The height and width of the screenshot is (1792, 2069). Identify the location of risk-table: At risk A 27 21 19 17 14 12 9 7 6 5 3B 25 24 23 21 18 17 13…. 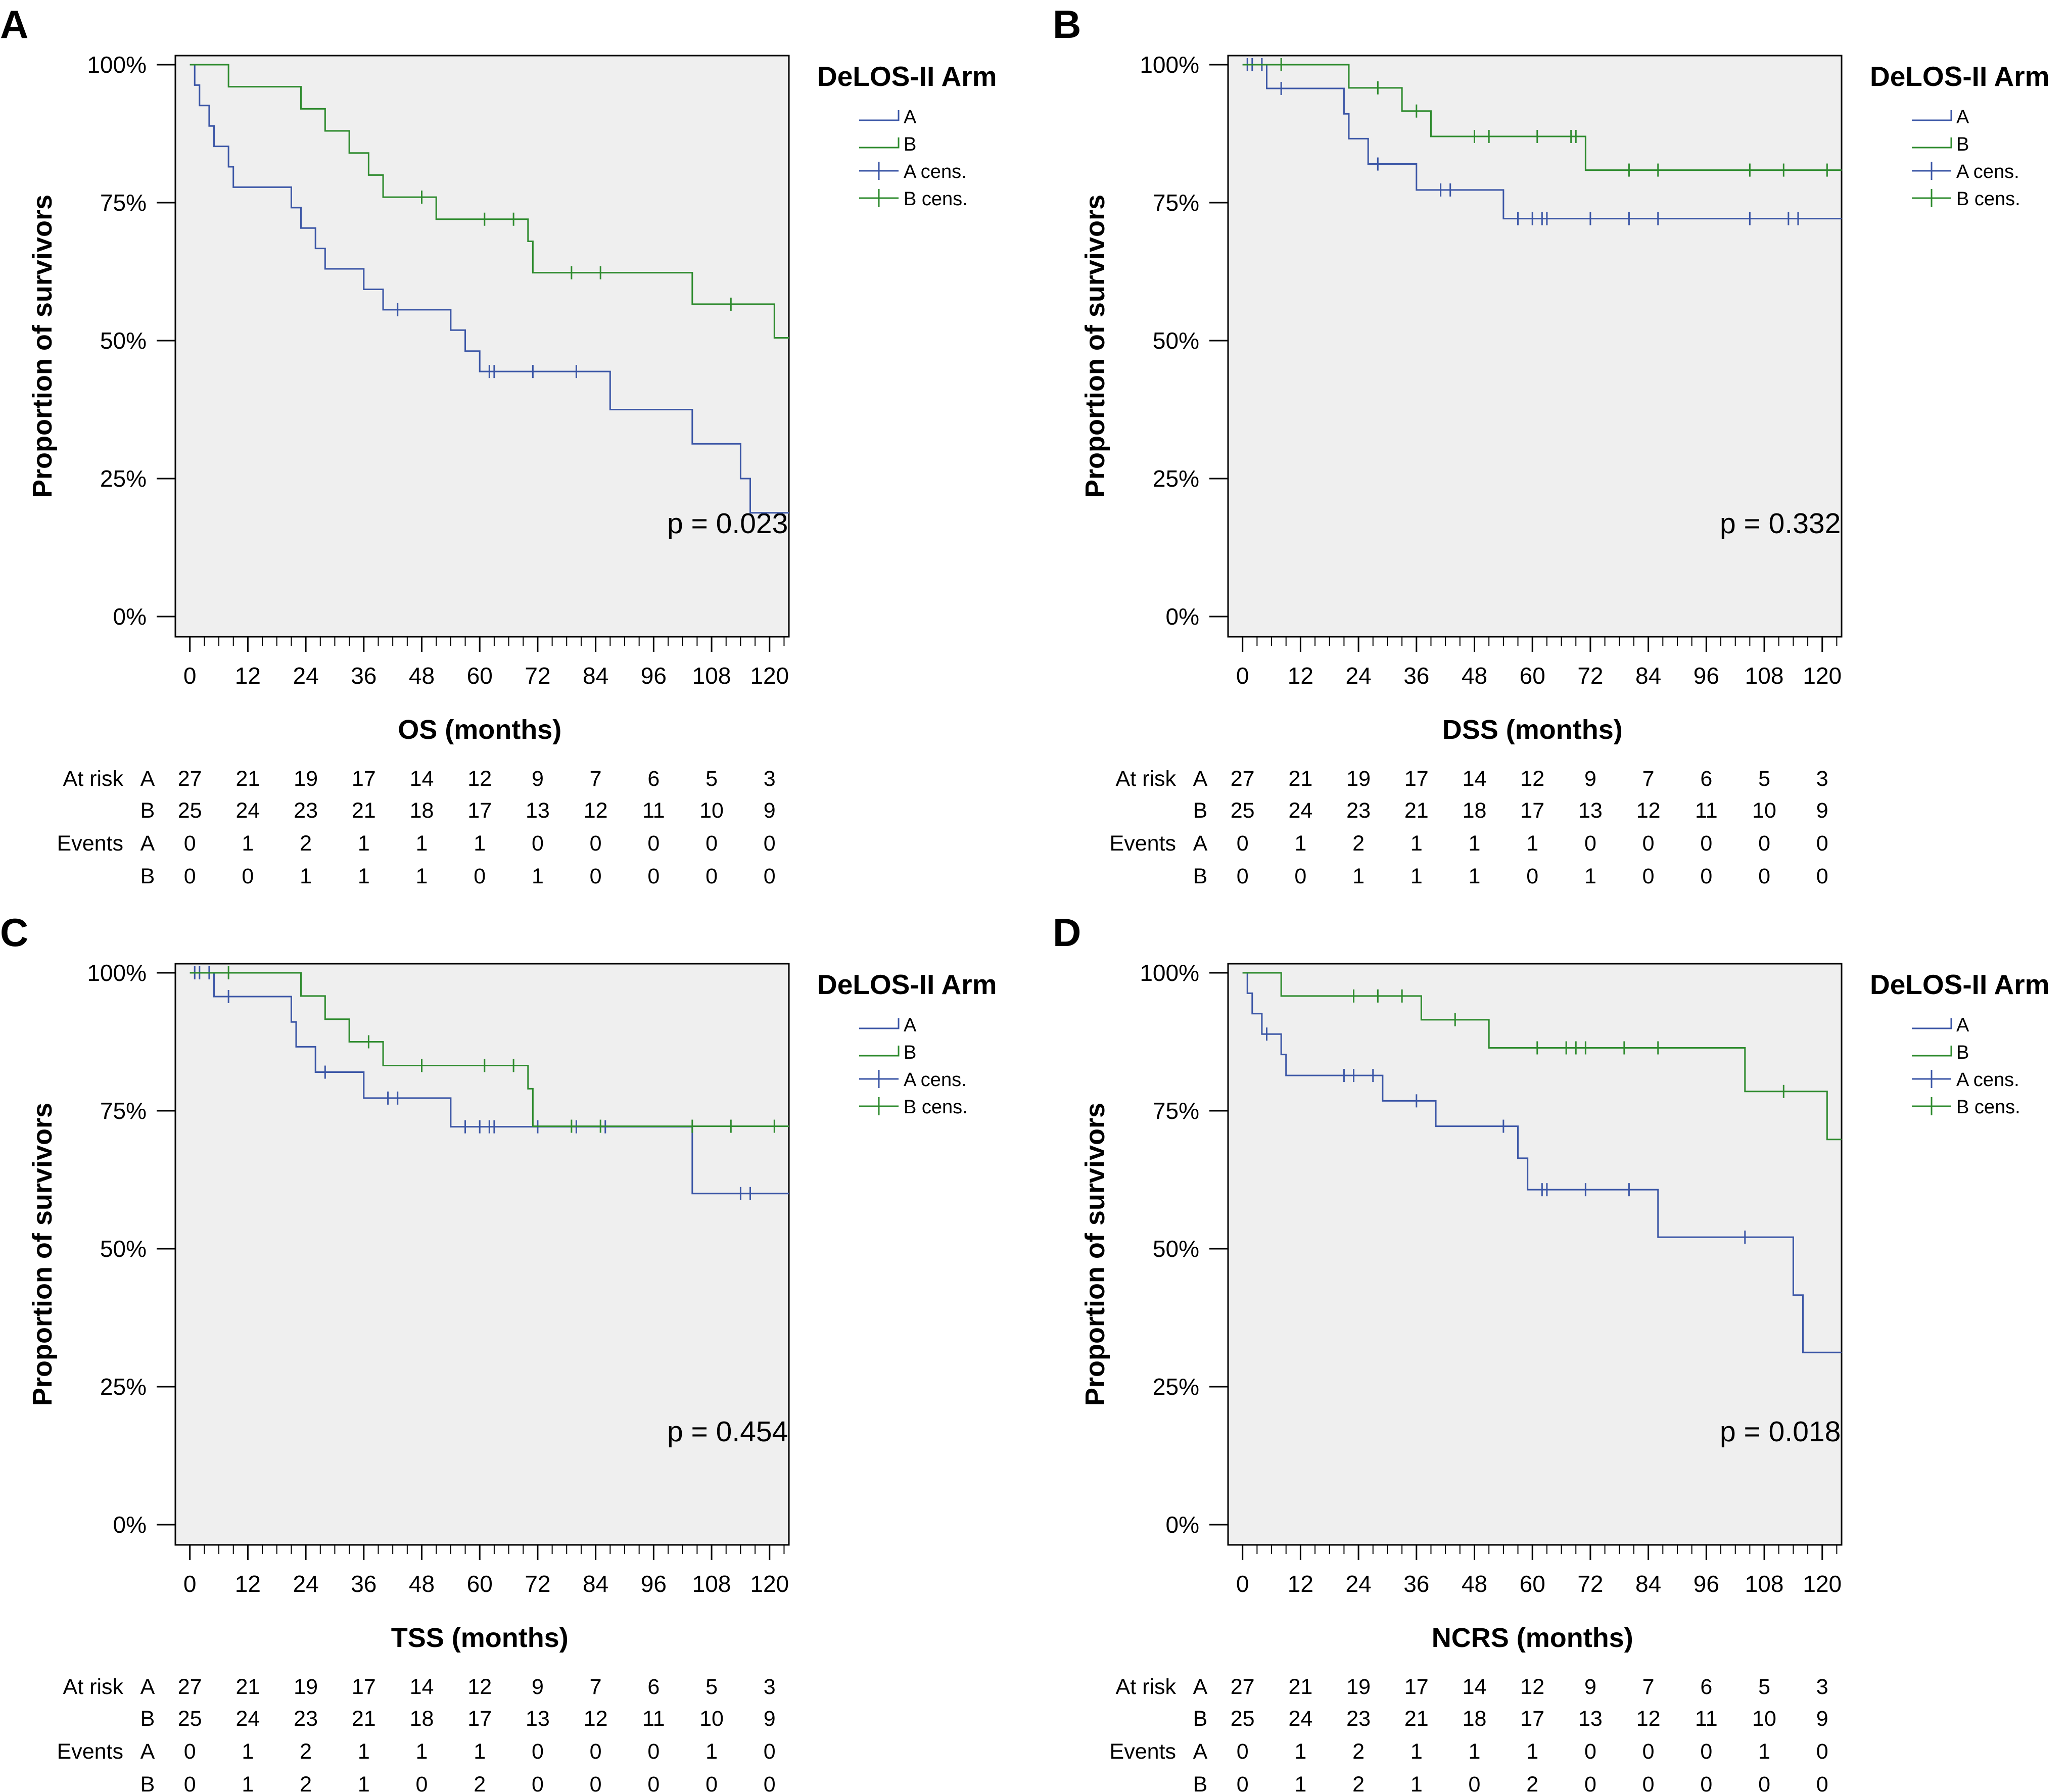
(1469, 1733).